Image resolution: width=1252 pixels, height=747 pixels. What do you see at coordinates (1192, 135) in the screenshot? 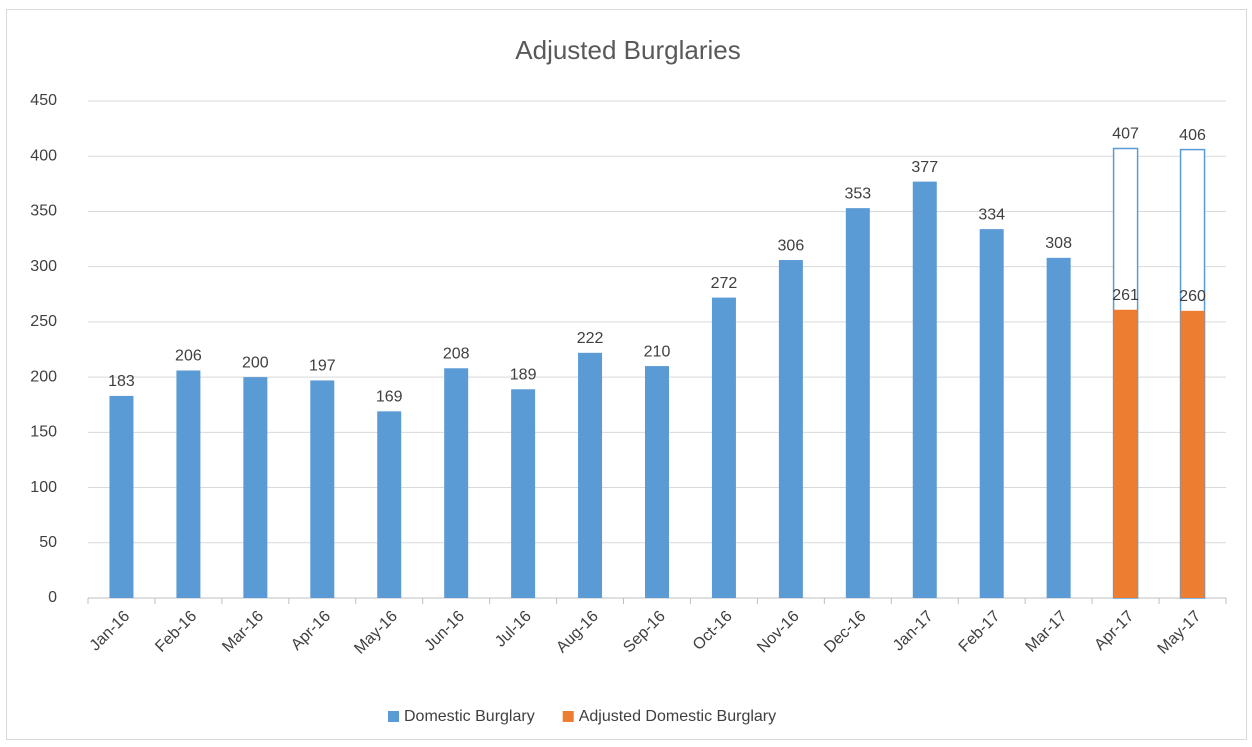
I see `data-label: 406` at bounding box center [1192, 135].